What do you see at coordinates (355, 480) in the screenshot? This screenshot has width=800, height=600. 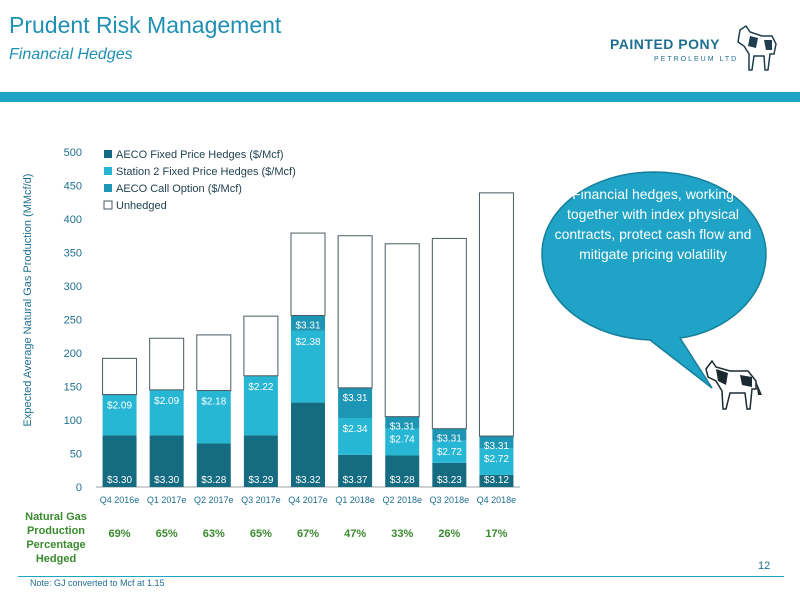 I see `data-label: $3.37` at bounding box center [355, 480].